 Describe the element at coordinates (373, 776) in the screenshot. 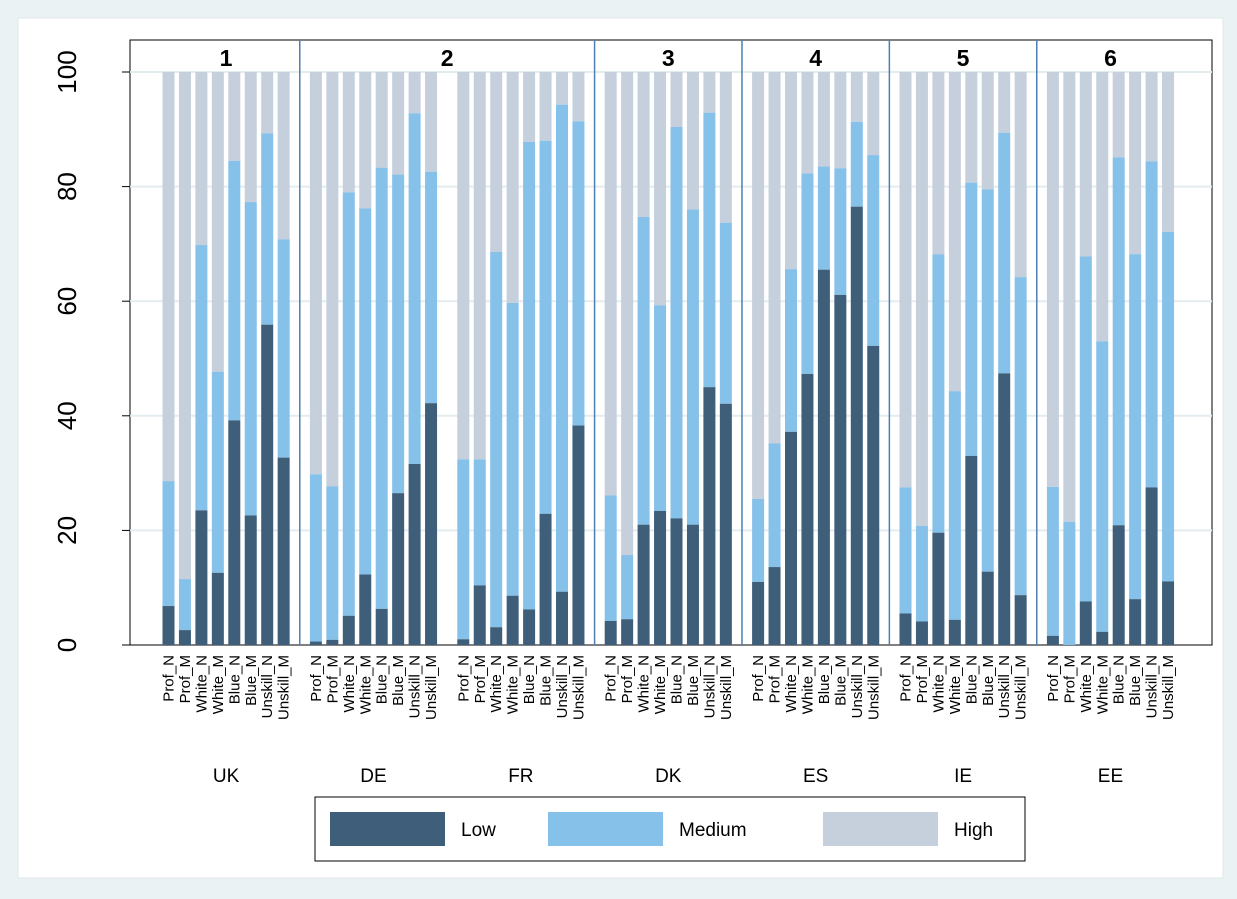

I see `country-label: DE` at that location.